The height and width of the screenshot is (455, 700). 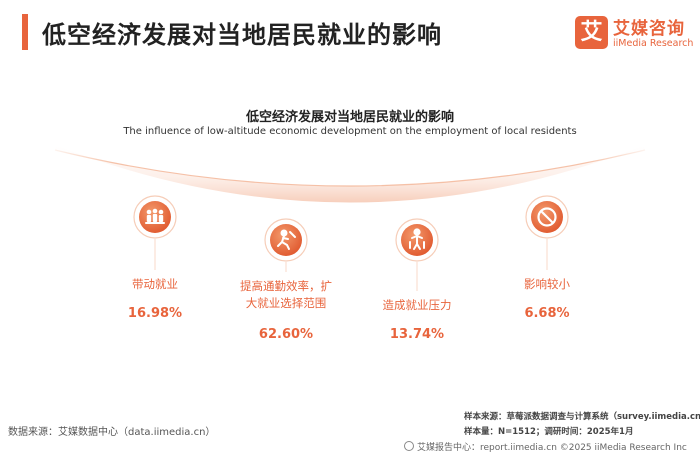 I want to click on category-label-line: 影响较小, so click(x=547, y=284).